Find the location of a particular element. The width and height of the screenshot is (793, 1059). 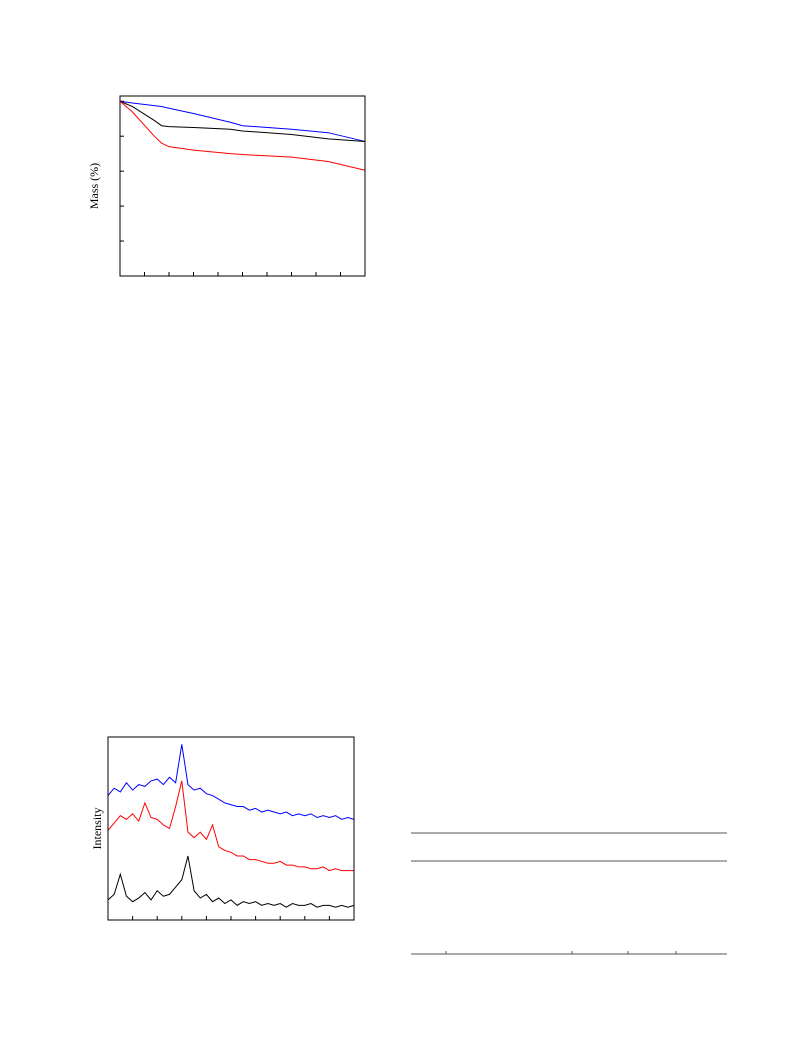

table-rules is located at coordinates (569, 893).